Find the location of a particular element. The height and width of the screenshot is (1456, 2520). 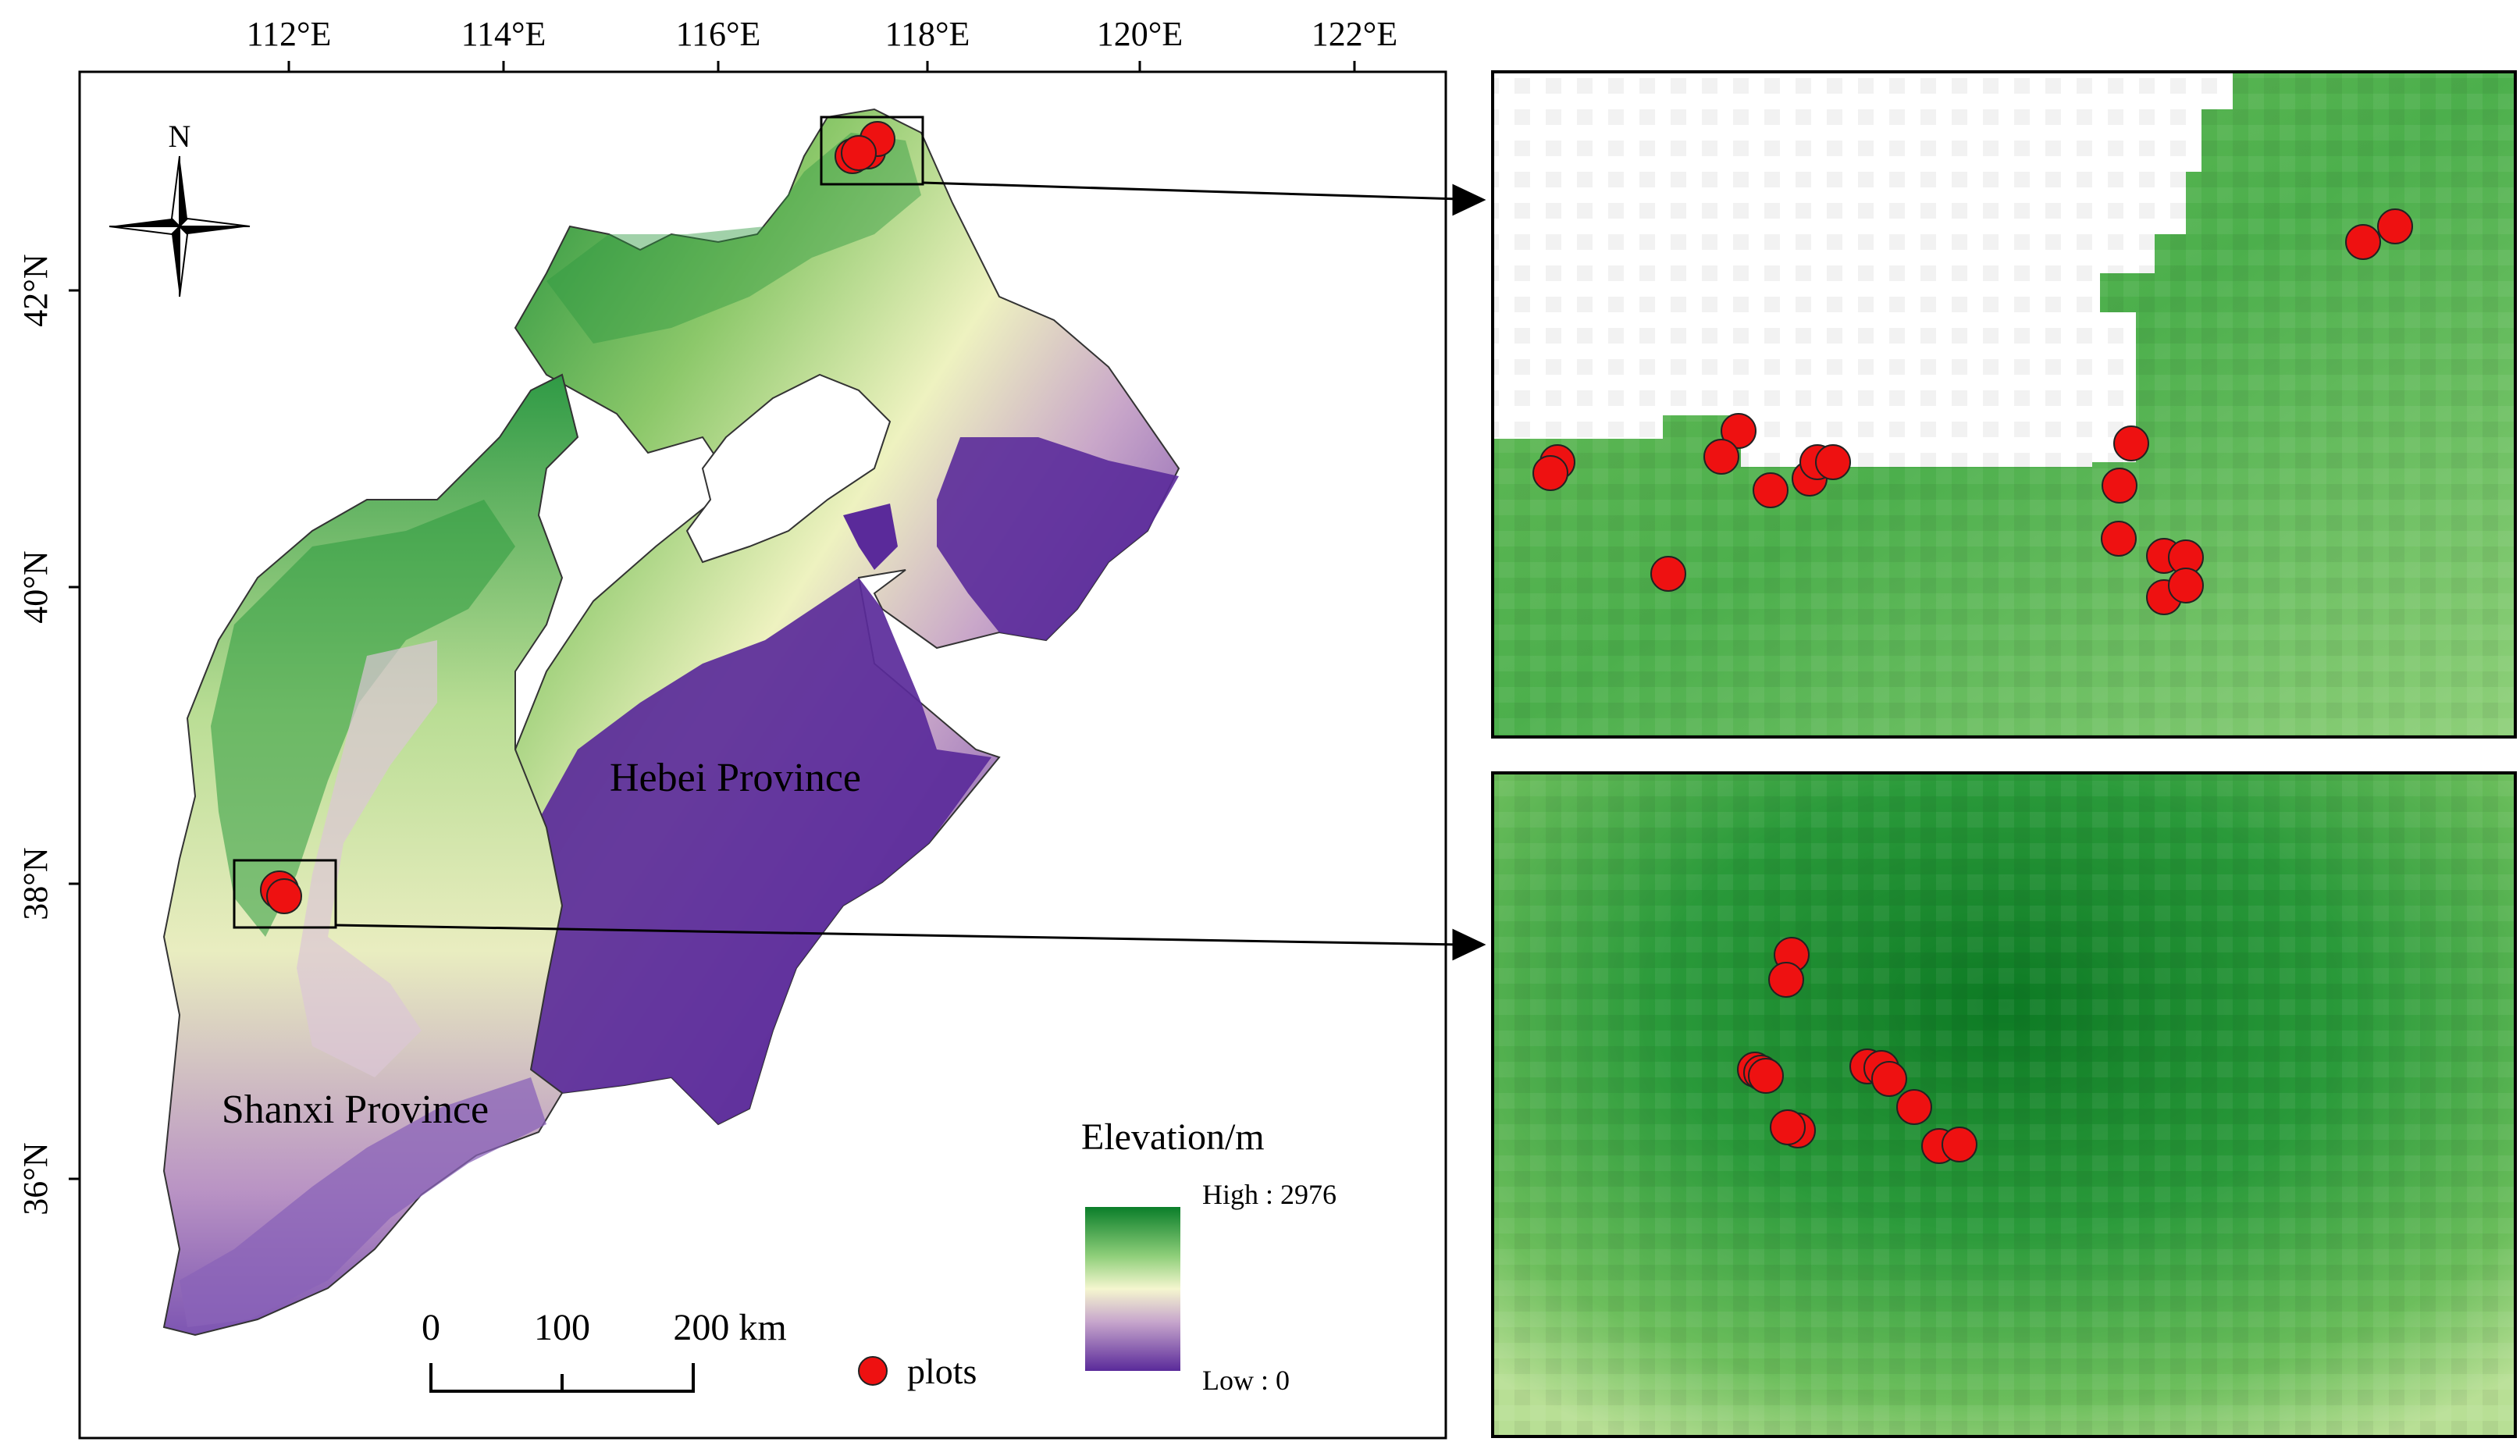

lat-tick-label: 36°N is located at coordinates (35, 1178).